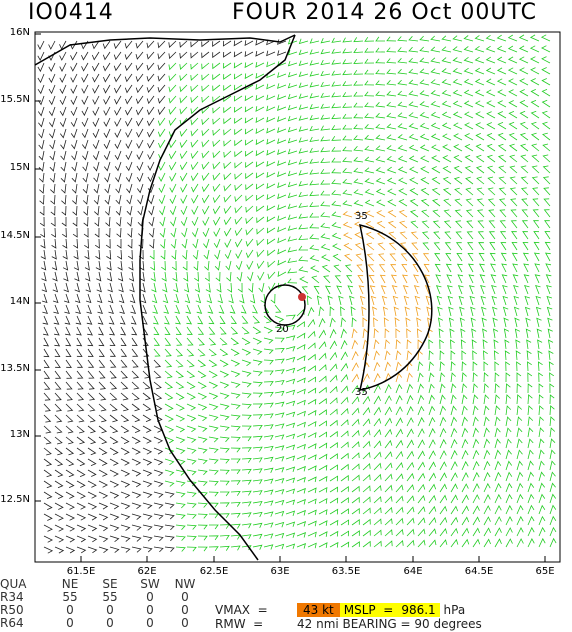 This screenshot has height=632, width=572. I want to click on lat-label: 16N, so click(19, 32).